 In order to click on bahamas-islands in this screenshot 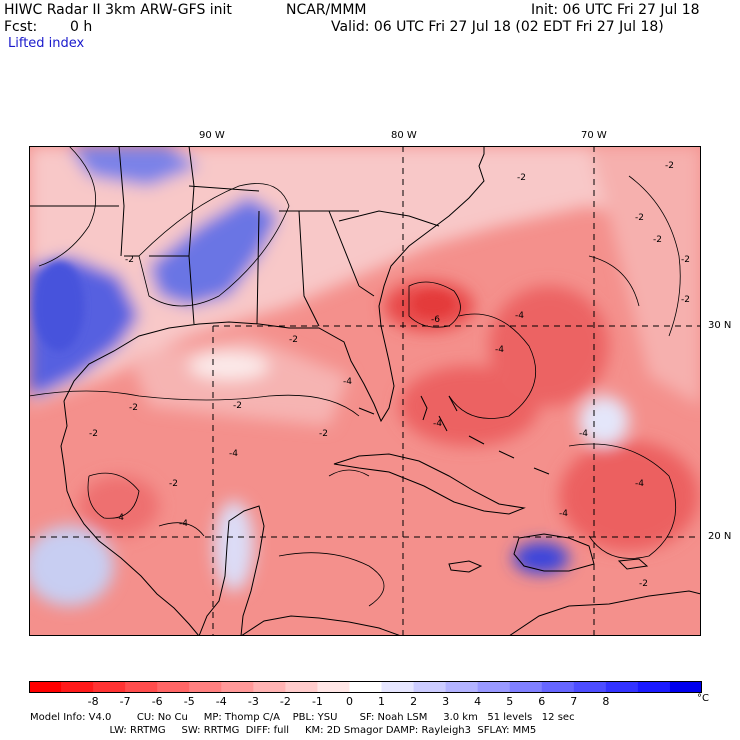, I will do `click(485, 435)`.